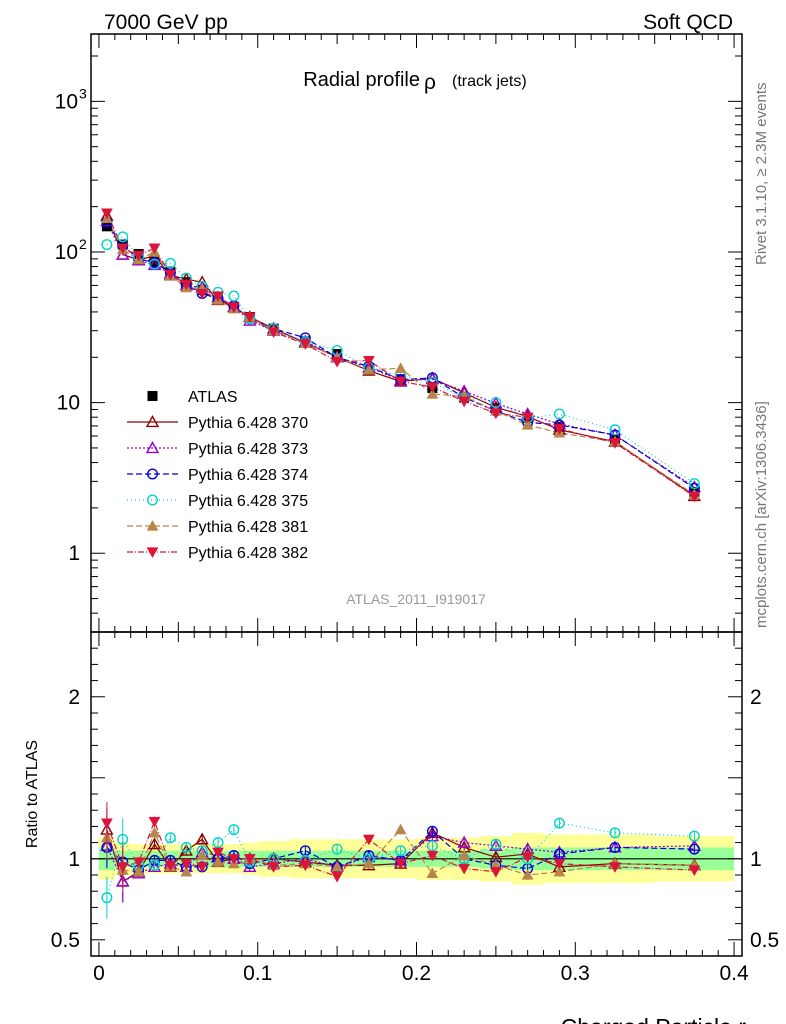  Describe the element at coordinates (257, 973) in the screenshot. I see `x-tick-label: 0.1` at that location.